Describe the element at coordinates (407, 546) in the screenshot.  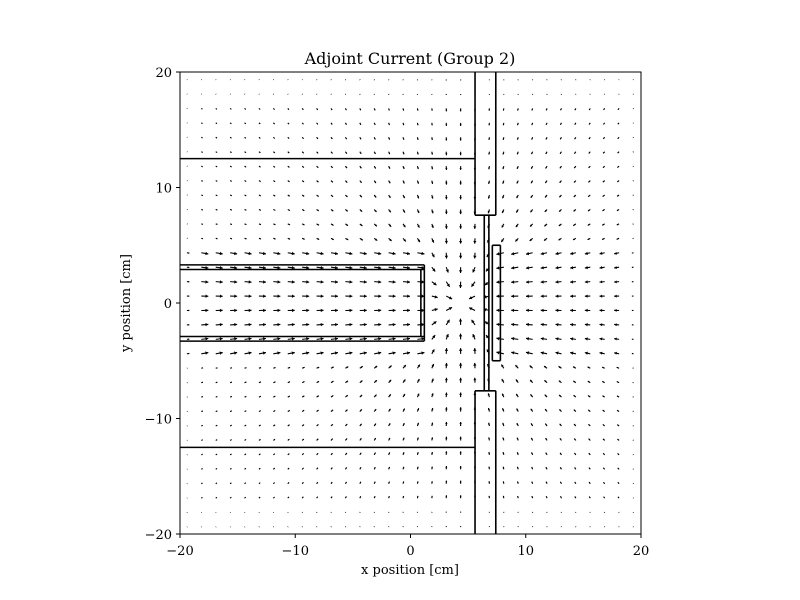
I see `x-axis-ticks: −20 −10 0 10 20` at that location.